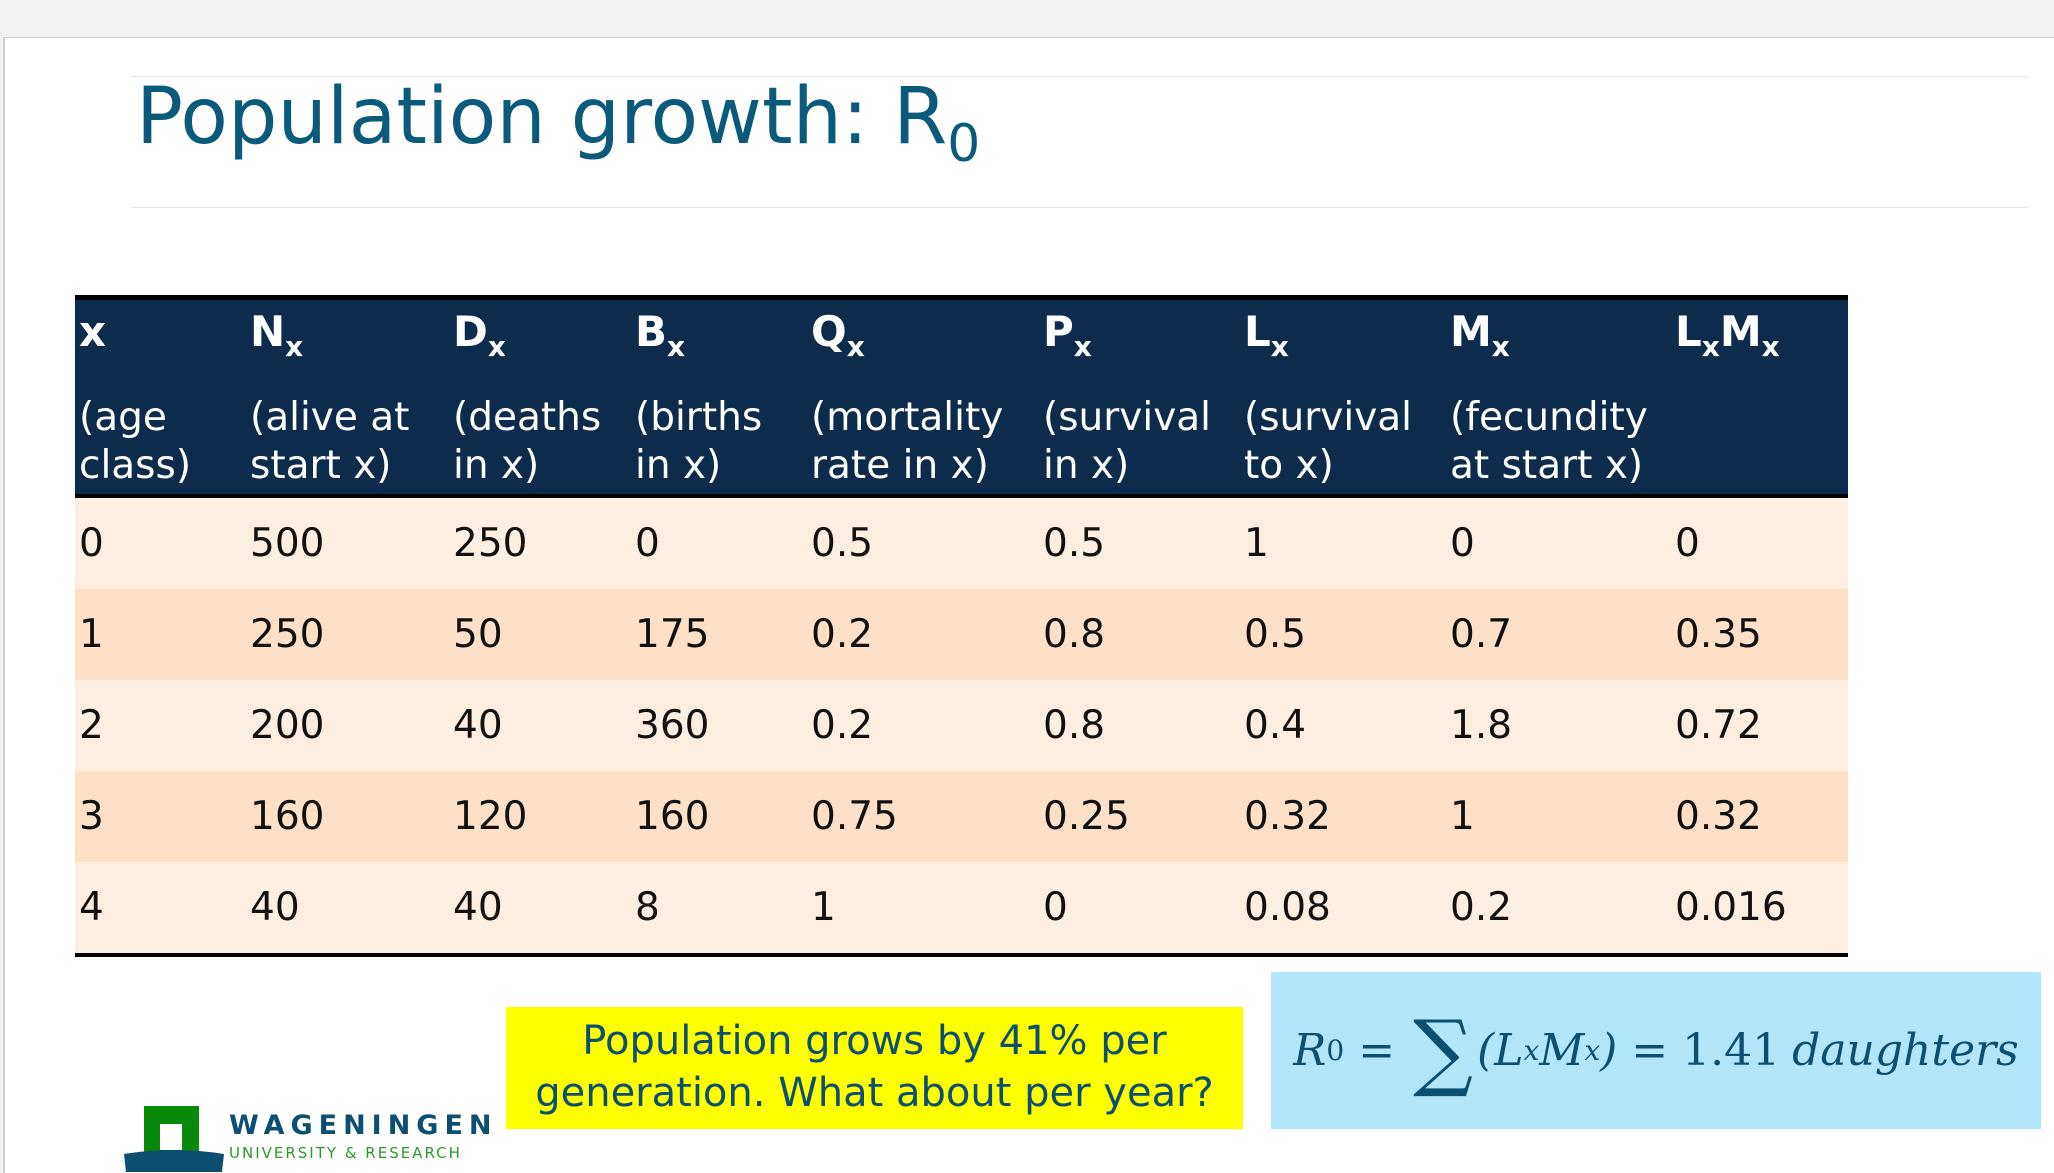  I want to click on slide-title: Population growth: R0, so click(558, 123).